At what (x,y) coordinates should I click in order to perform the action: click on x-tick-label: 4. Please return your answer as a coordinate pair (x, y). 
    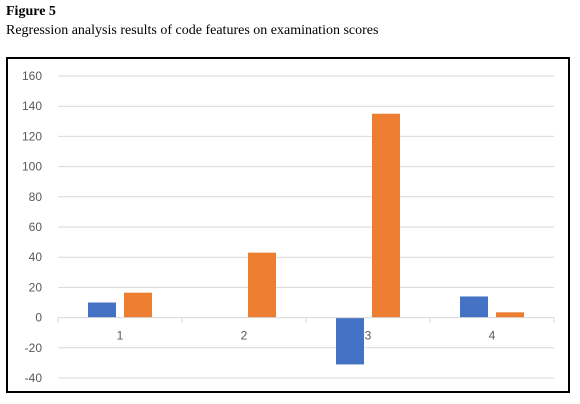
    Looking at the image, I should click on (492, 336).